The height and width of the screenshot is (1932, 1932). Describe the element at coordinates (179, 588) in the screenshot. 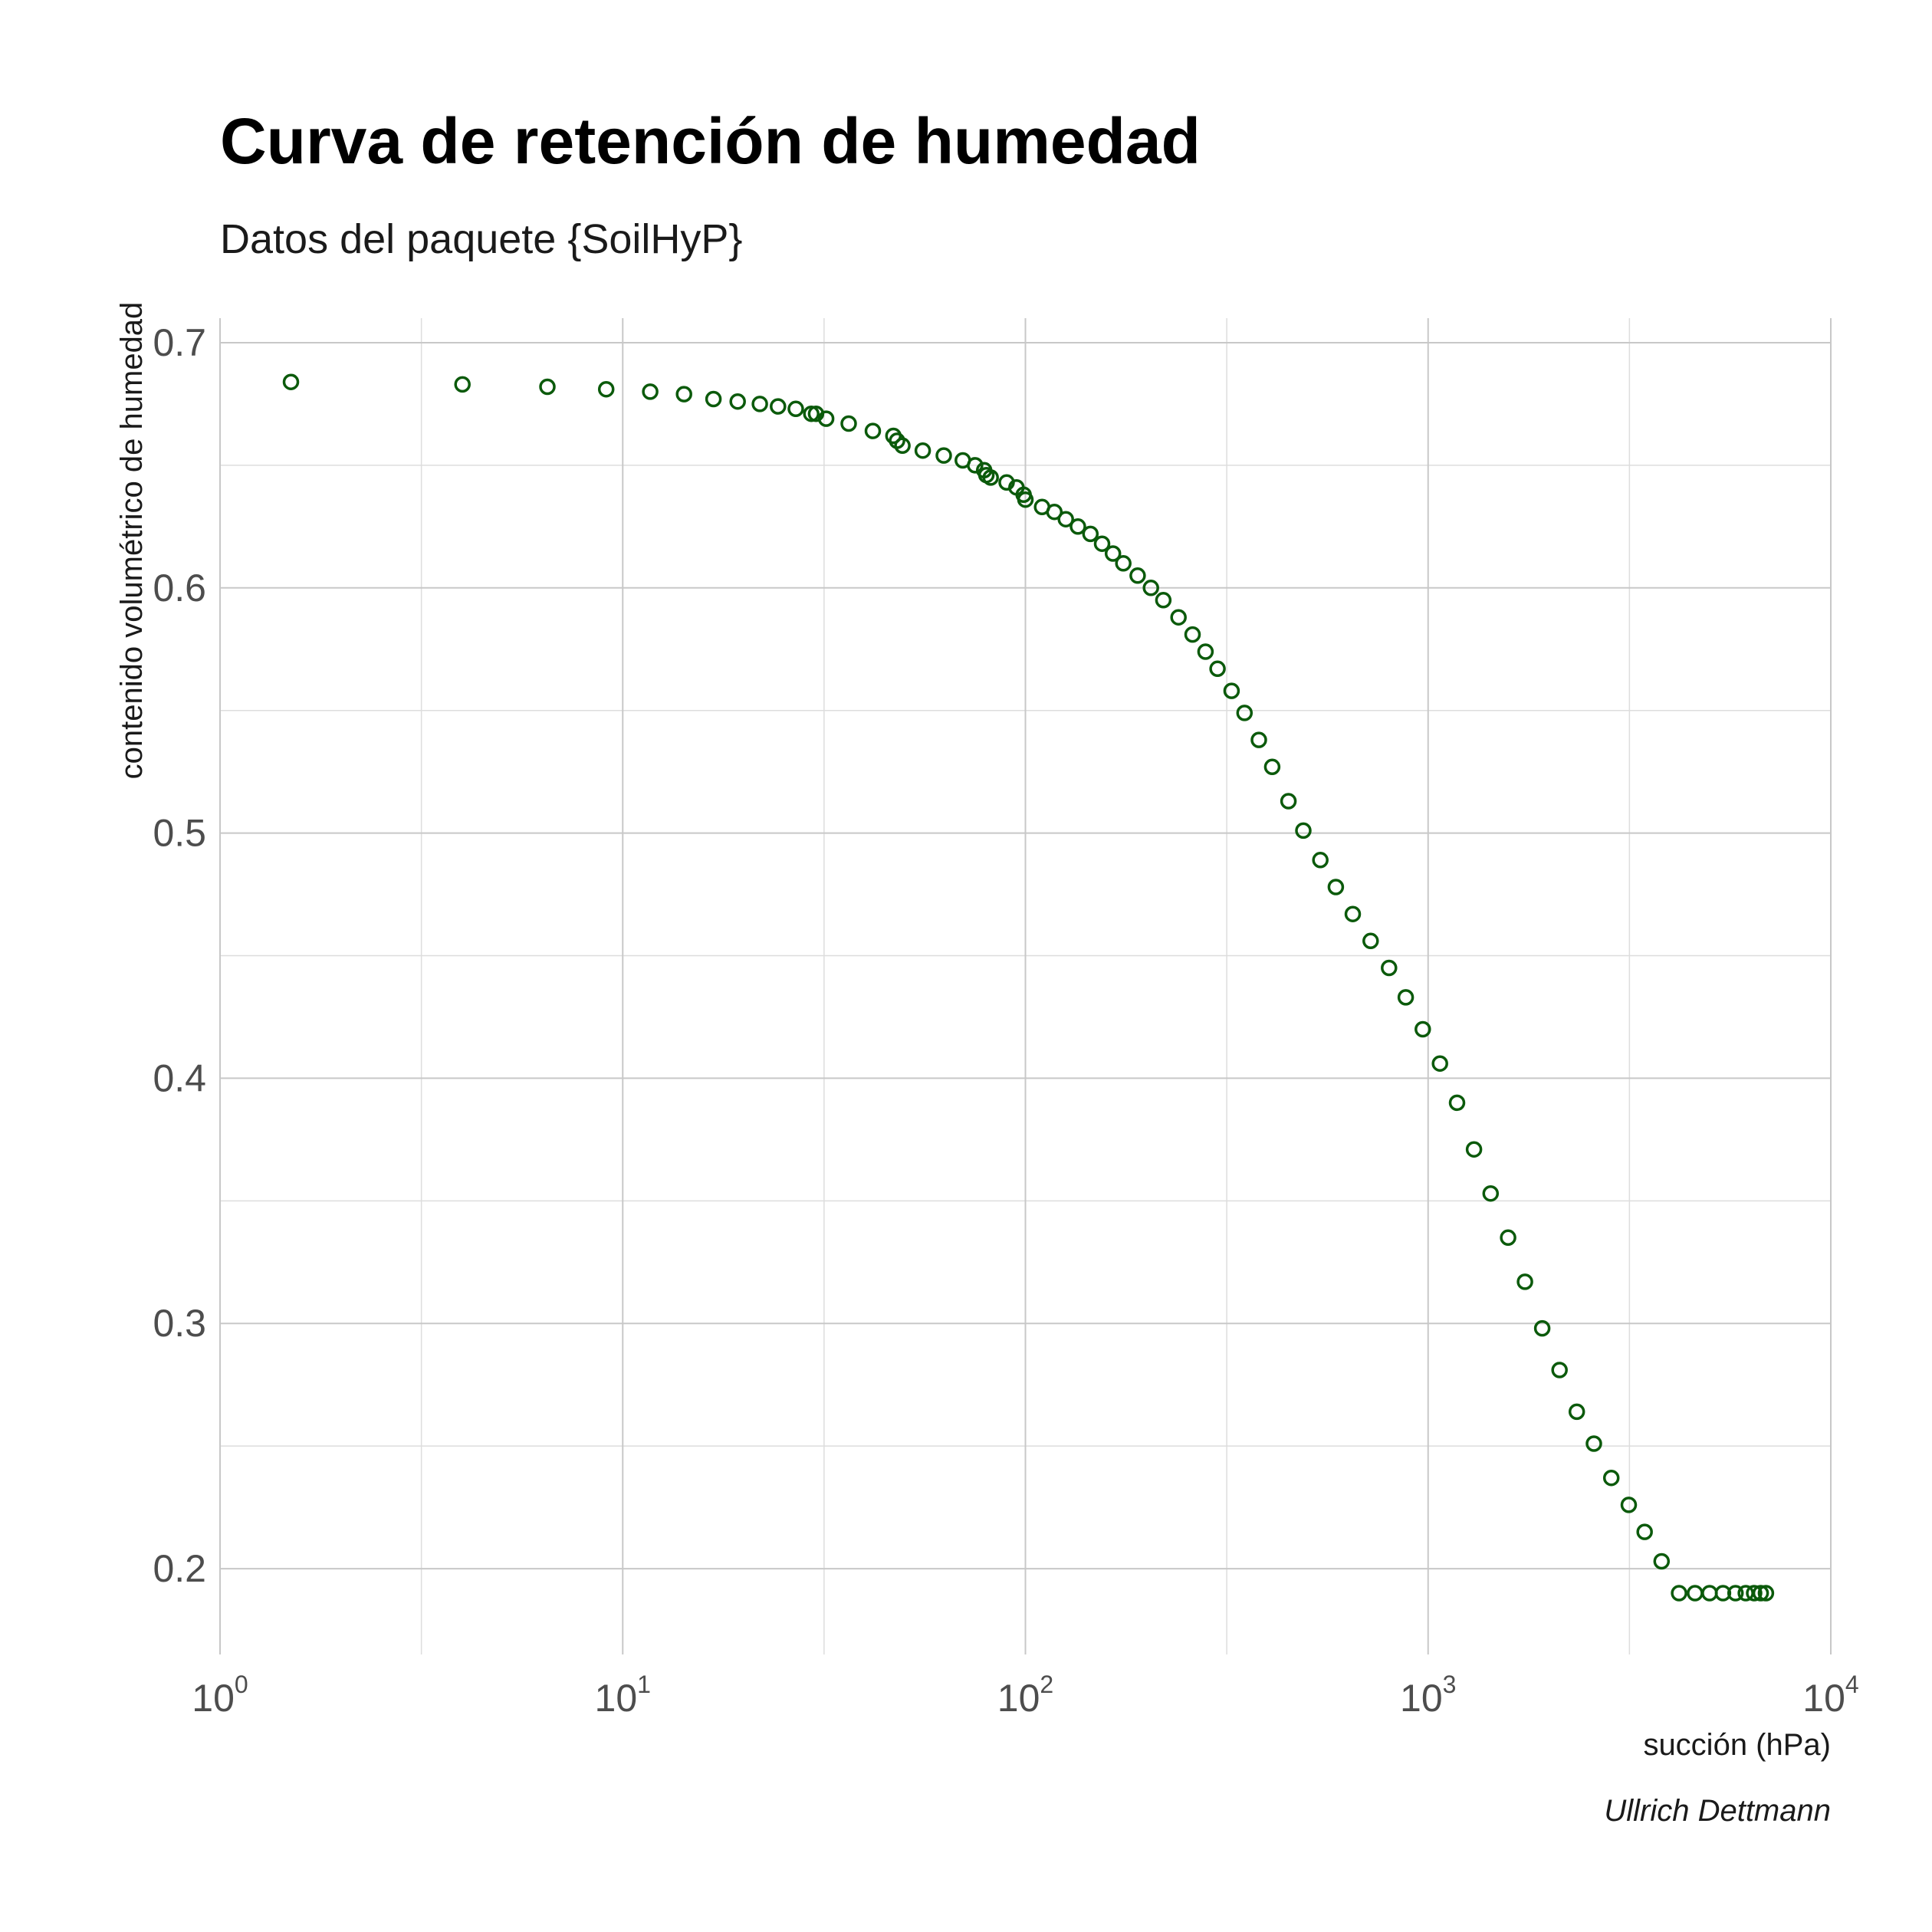

I see `y-tick-label: 0.6` at that location.